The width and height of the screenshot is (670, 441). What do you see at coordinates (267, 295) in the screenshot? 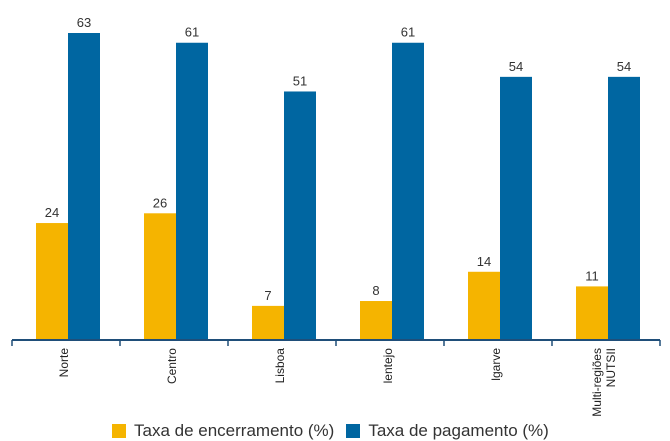
I see `data-label-encerramento-2: 7` at bounding box center [267, 295].